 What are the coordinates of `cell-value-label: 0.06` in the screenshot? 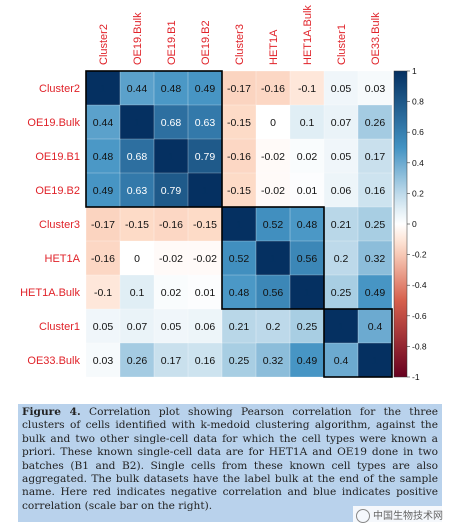 It's located at (205, 327).